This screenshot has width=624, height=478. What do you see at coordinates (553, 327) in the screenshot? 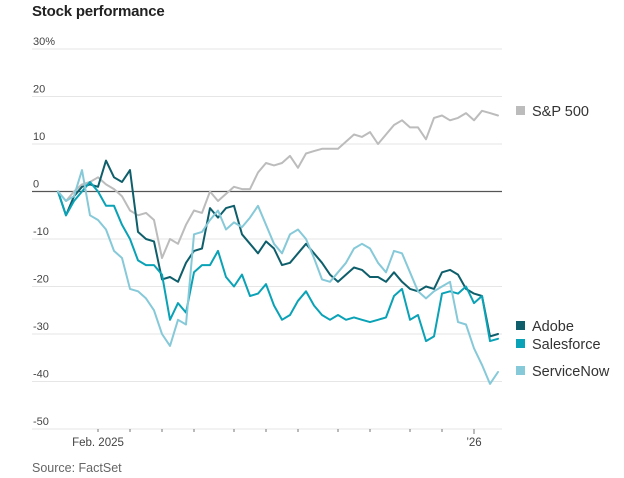
I see `legend-label-adobe: Adobe` at bounding box center [553, 327].